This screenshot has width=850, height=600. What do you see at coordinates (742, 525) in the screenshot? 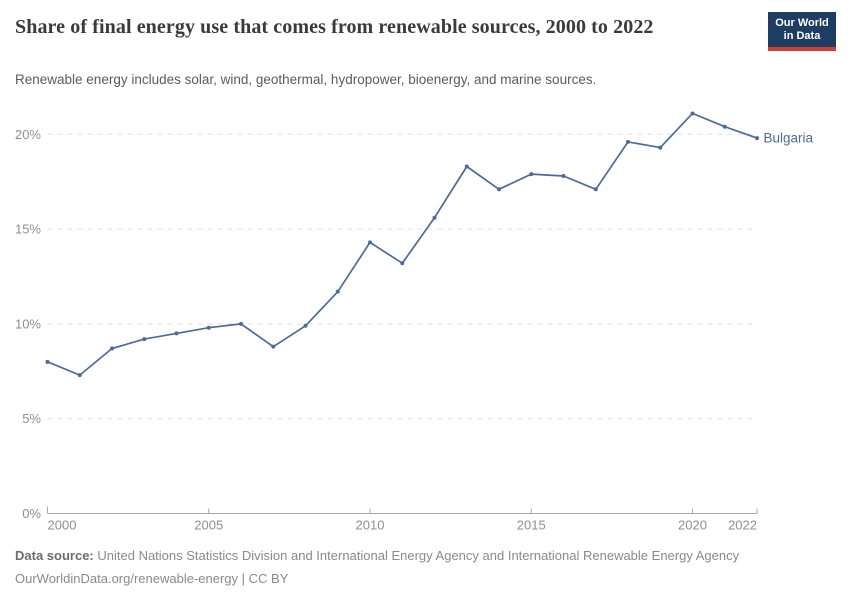
I see `x-tick-label: 2022` at bounding box center [742, 525].